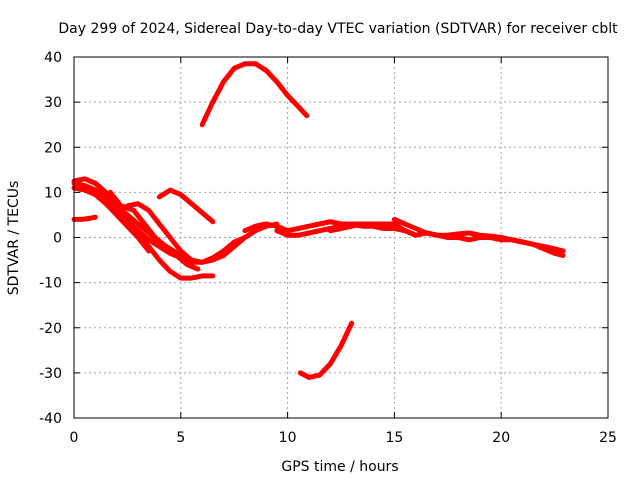 The height and width of the screenshot is (480, 640). What do you see at coordinates (394, 438) in the screenshot?
I see `x-tick-label: 15` at bounding box center [394, 438].